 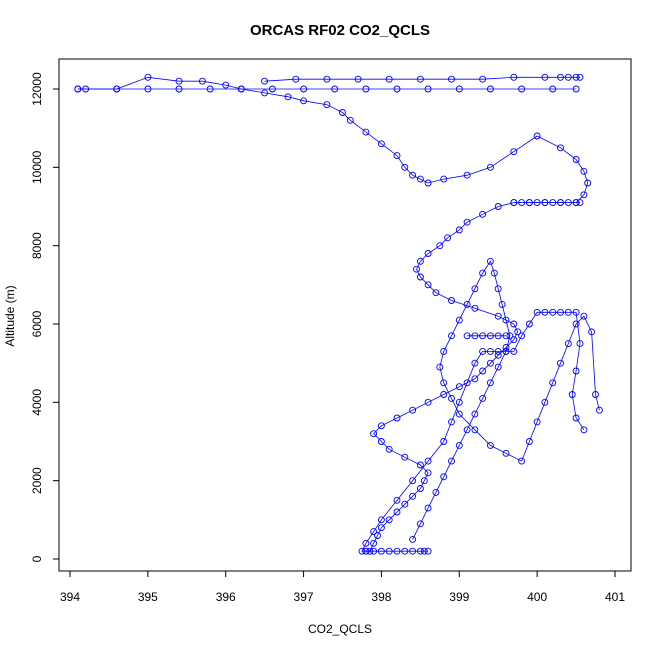 What do you see at coordinates (37, 323) in the screenshot?
I see `y-tick-label: 6000` at bounding box center [37, 323].